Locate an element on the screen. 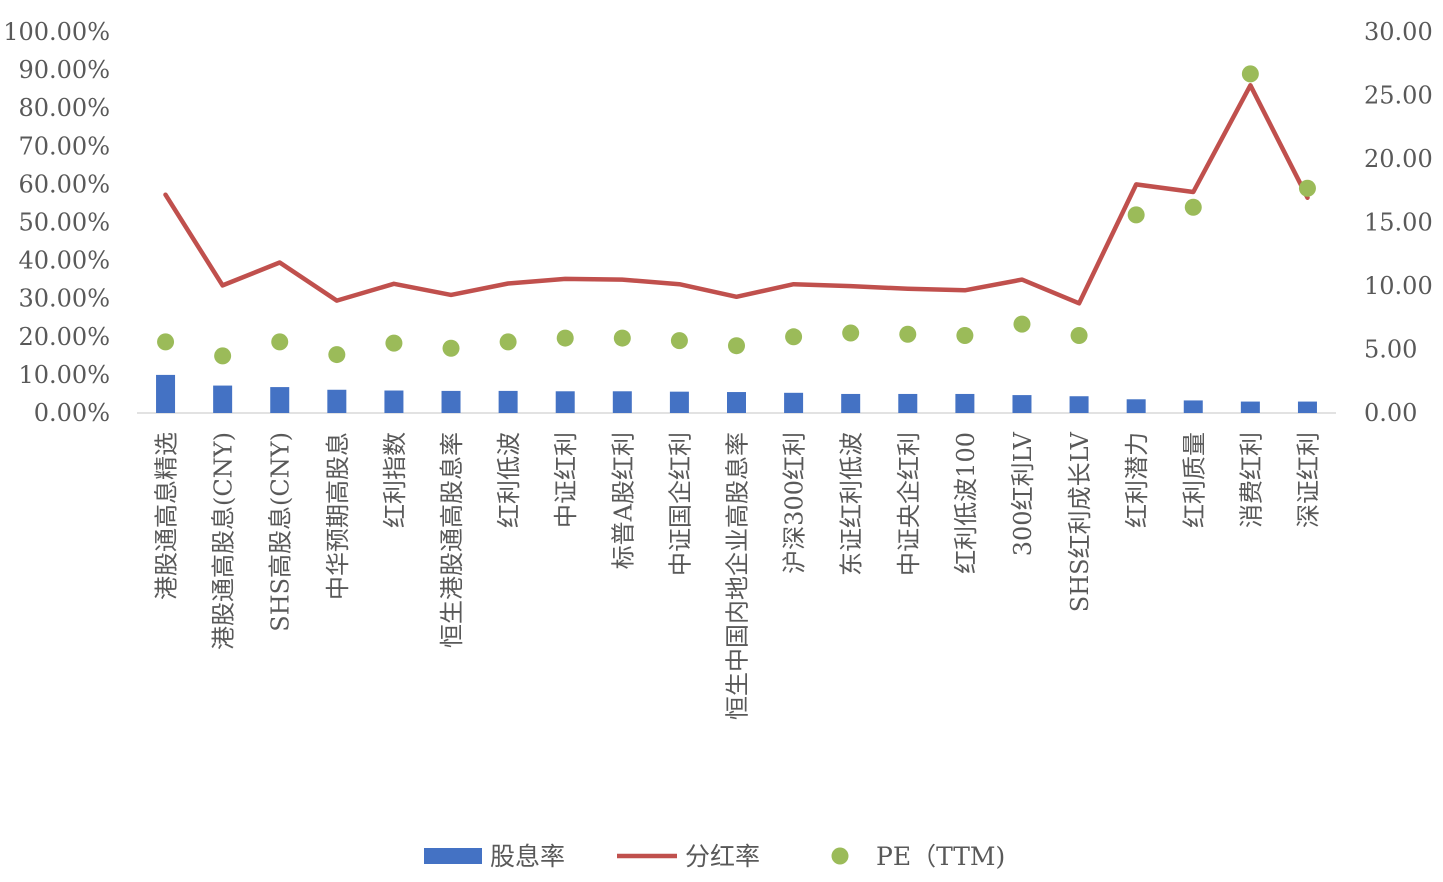 Image resolution: width=1443 pixels, height=882 pixels. x-category-label: 沪深300红利 is located at coordinates (795, 503).